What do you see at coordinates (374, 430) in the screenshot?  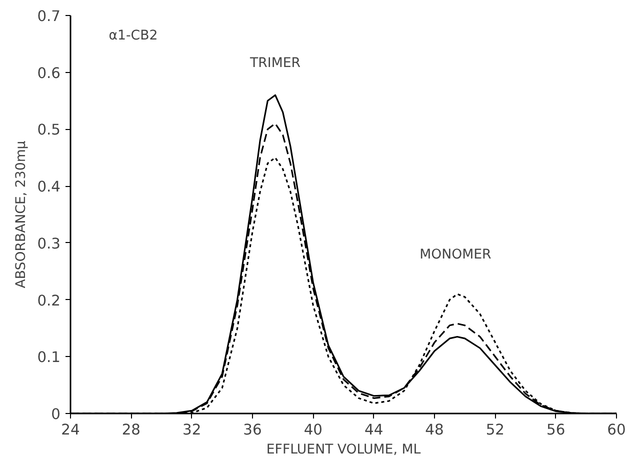 I see `x-tick-label: 44` at bounding box center [374, 430].